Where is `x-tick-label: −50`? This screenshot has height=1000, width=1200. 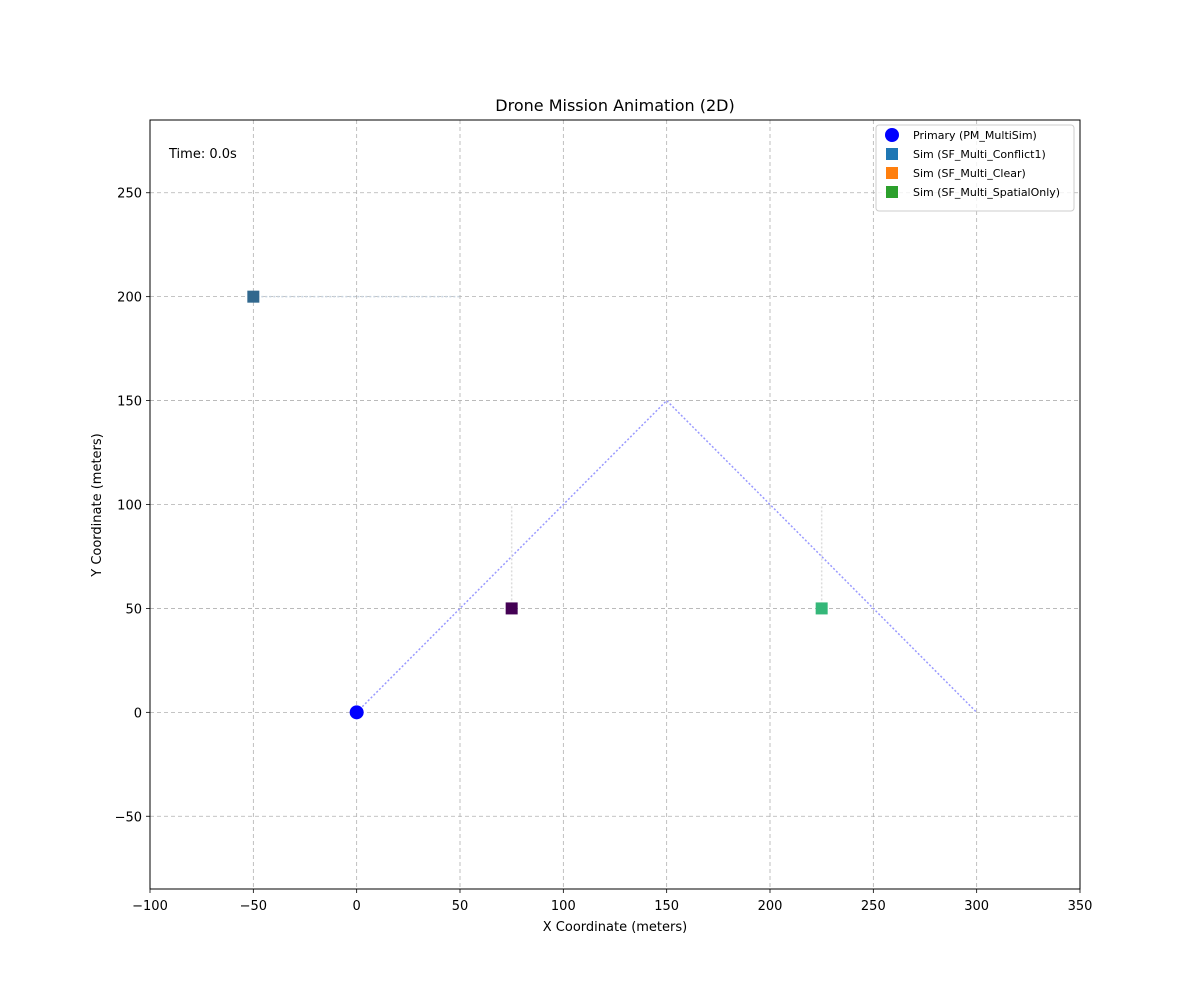
x-tick-label: −50 is located at coordinates (253, 906).